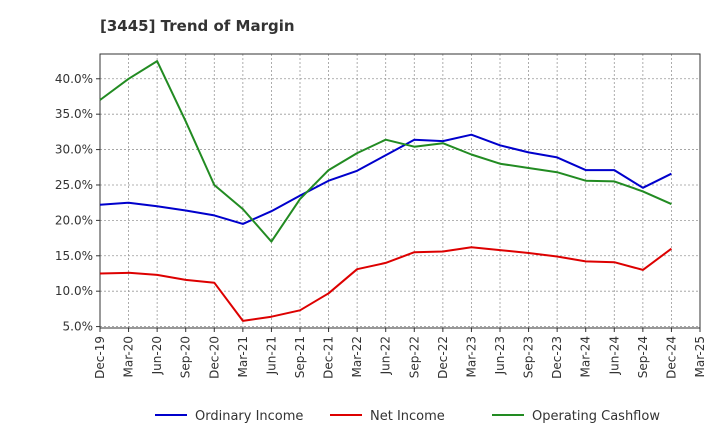  I want to click on x-tick-label: Jun-21, so click(271, 355).